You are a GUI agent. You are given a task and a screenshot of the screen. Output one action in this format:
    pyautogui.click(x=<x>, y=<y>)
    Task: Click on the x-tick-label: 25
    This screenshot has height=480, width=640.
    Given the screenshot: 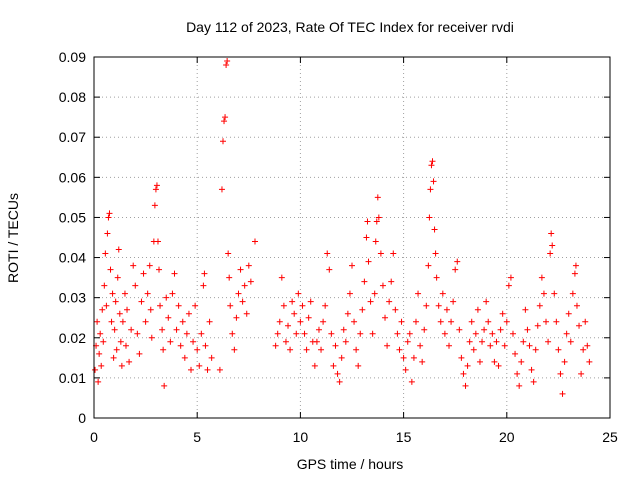 What is the action you would take?
    pyautogui.click(x=610, y=437)
    